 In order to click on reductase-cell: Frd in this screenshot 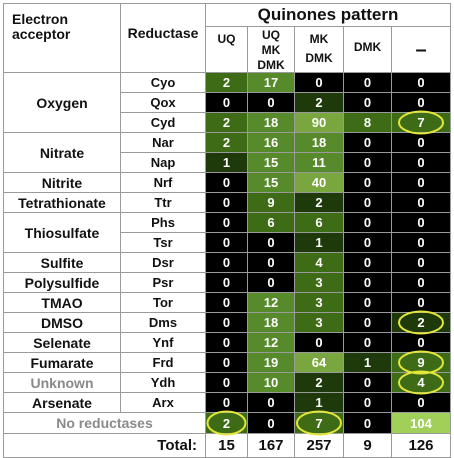, I will do `click(163, 362)`.